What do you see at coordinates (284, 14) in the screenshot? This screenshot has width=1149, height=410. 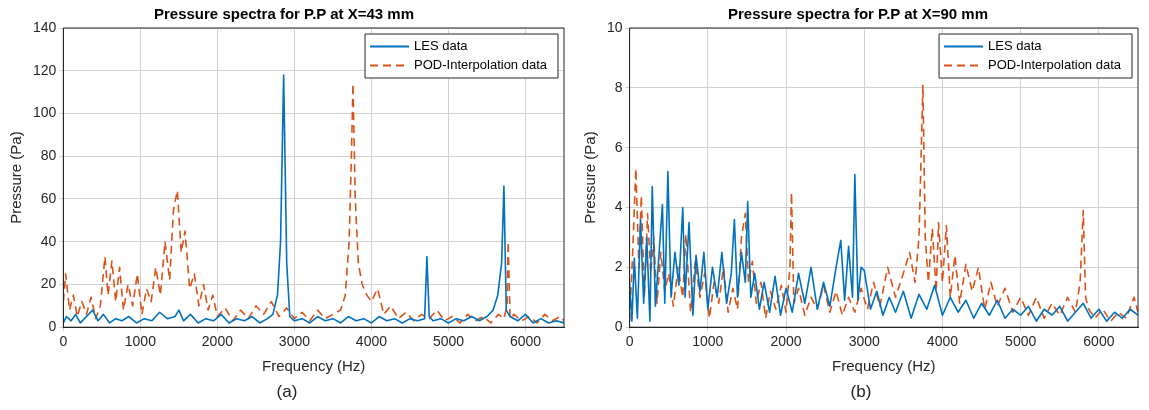 I see `chart-title: Pressure spectra for P.P at X=43 mm` at bounding box center [284, 14].